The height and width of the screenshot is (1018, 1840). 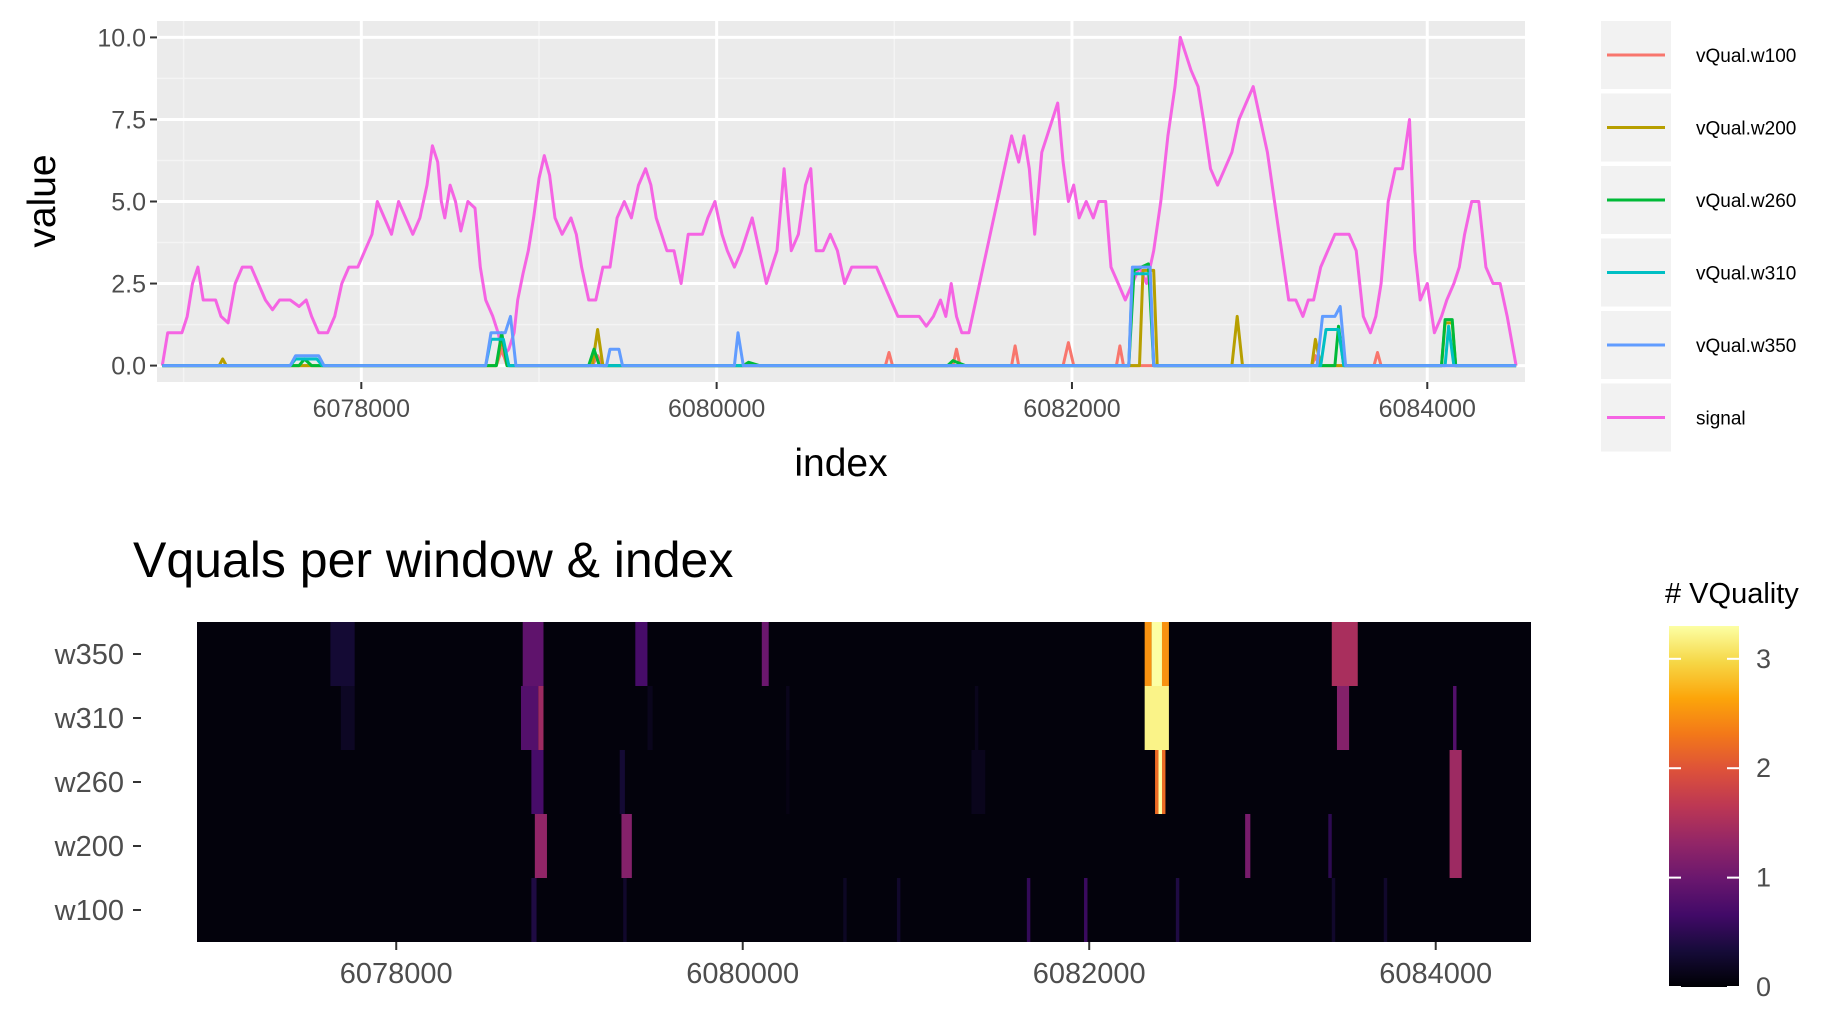 What do you see at coordinates (742, 974) in the screenshot?
I see `heatmap-x-tick-label: 6080000` at bounding box center [742, 974].